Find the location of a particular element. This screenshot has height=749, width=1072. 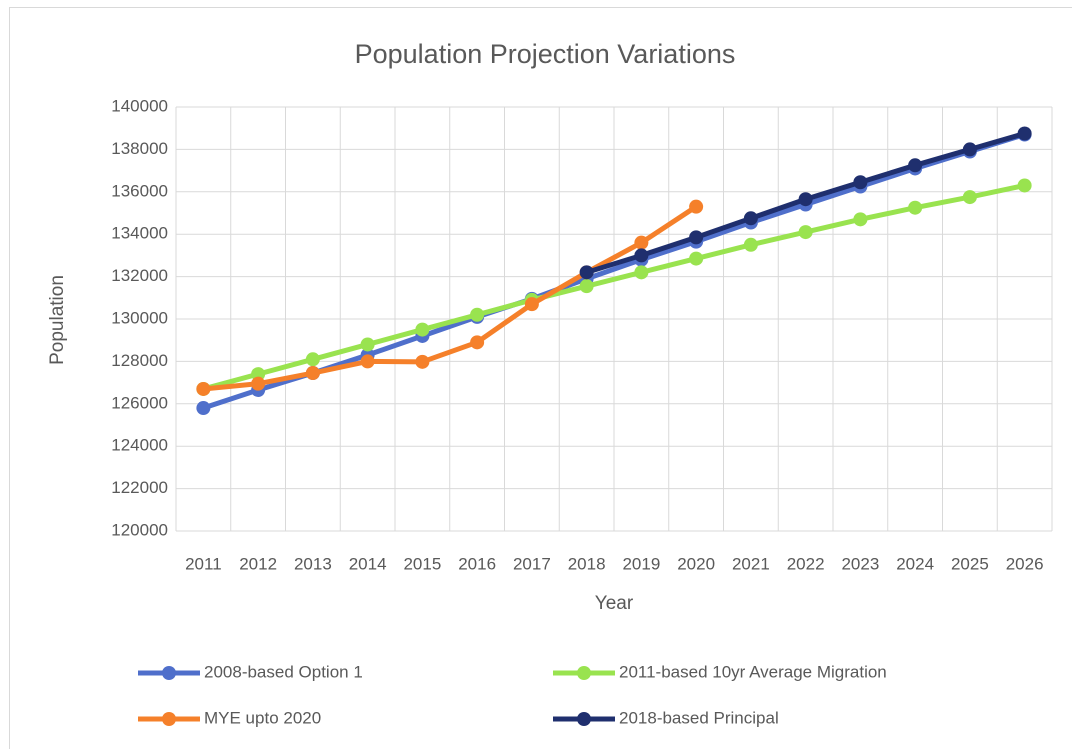

y-tick-label: 140000 is located at coordinates (139, 105).